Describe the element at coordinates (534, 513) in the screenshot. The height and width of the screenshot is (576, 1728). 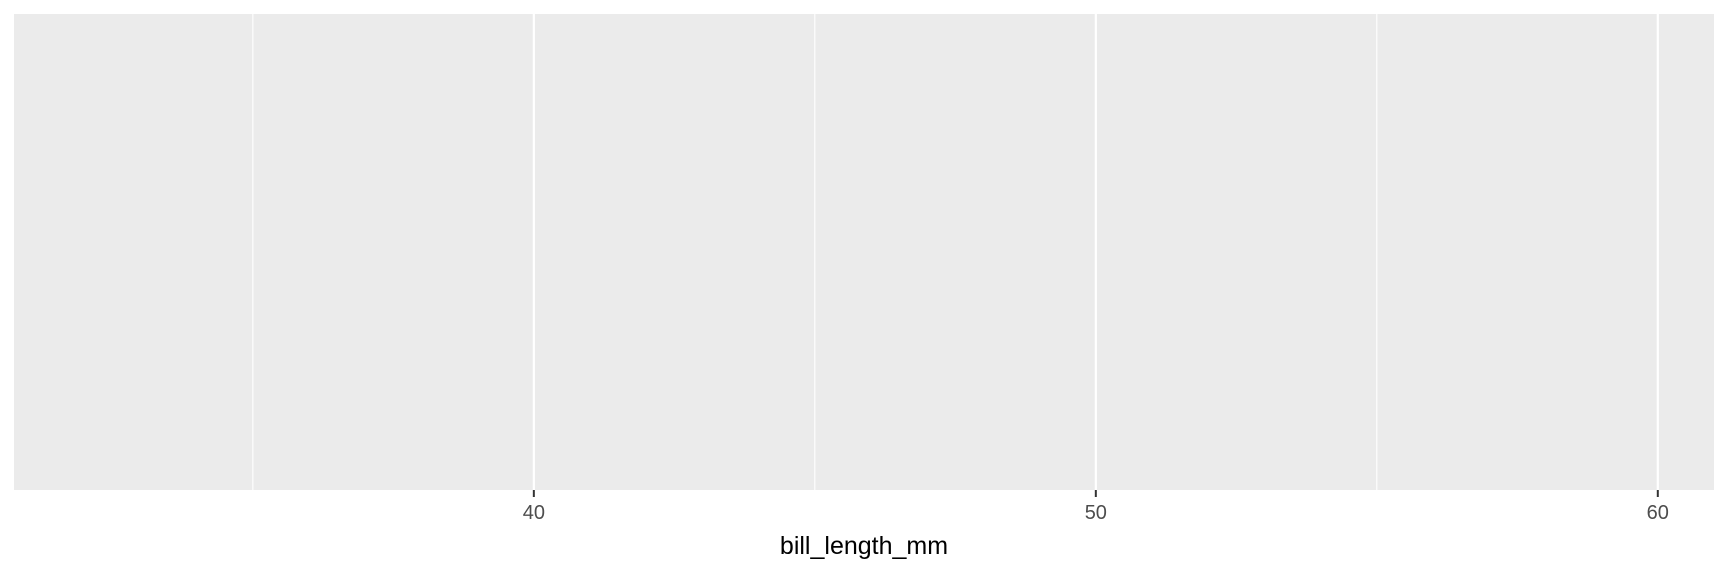
I see `x-tick-label-40: 40` at that location.